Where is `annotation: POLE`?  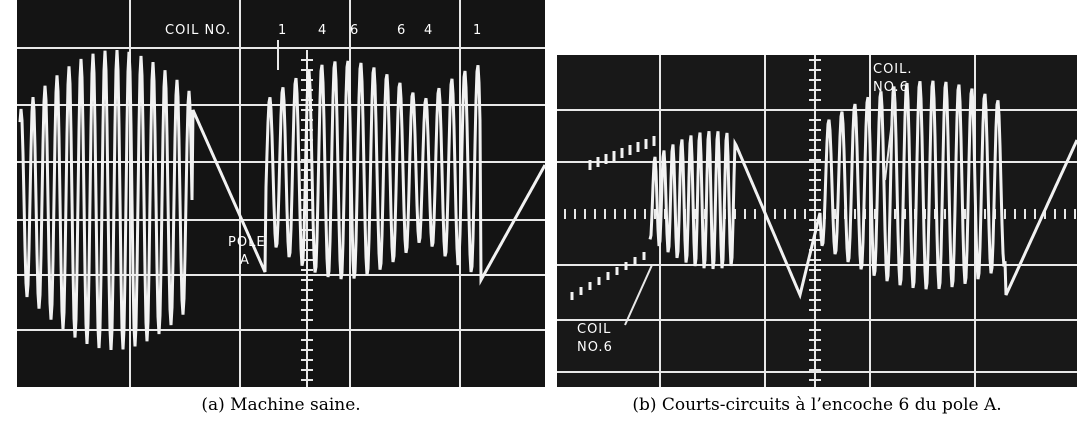
annotation: POLE is located at coordinates (247, 242).